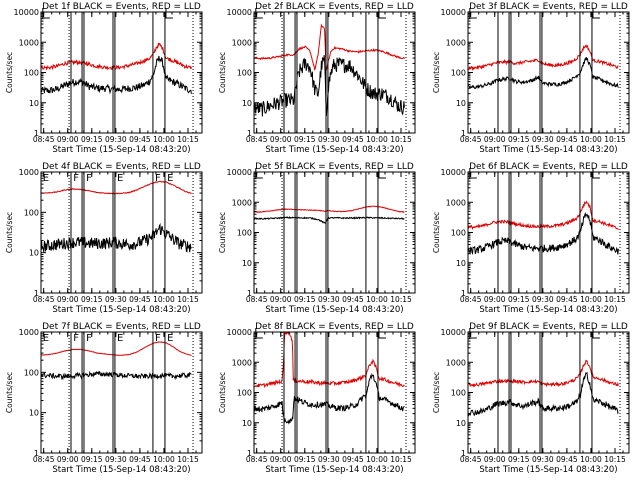 This screenshot has height=480, width=640. I want to click on panel-title: Det 7f BLACK = Events, RED = LLD, so click(121, 327).